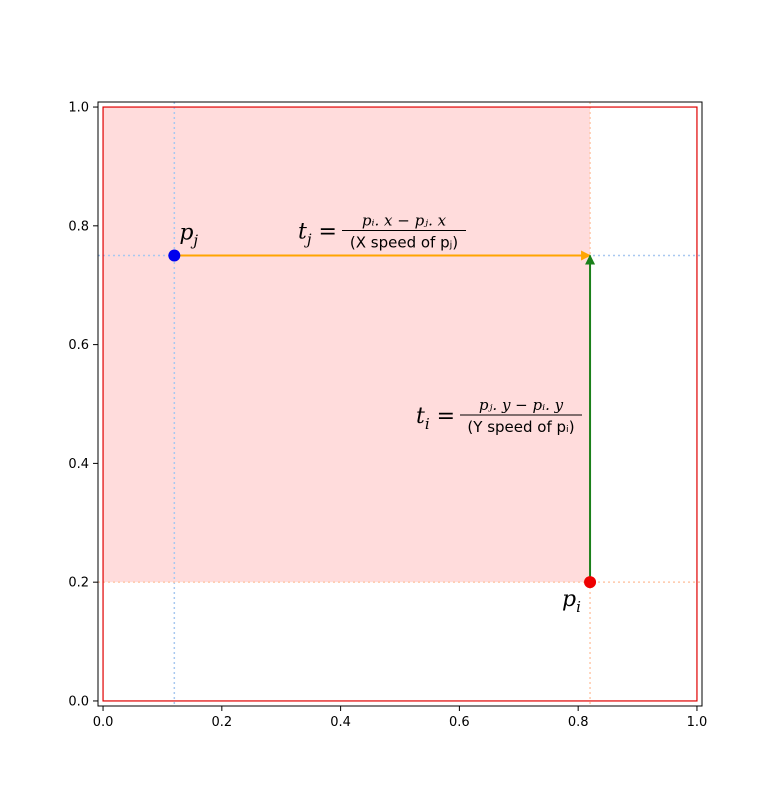 Image resolution: width=780 pixels, height=800 pixels. I want to click on x-tick-label: 0.8, so click(578, 722).